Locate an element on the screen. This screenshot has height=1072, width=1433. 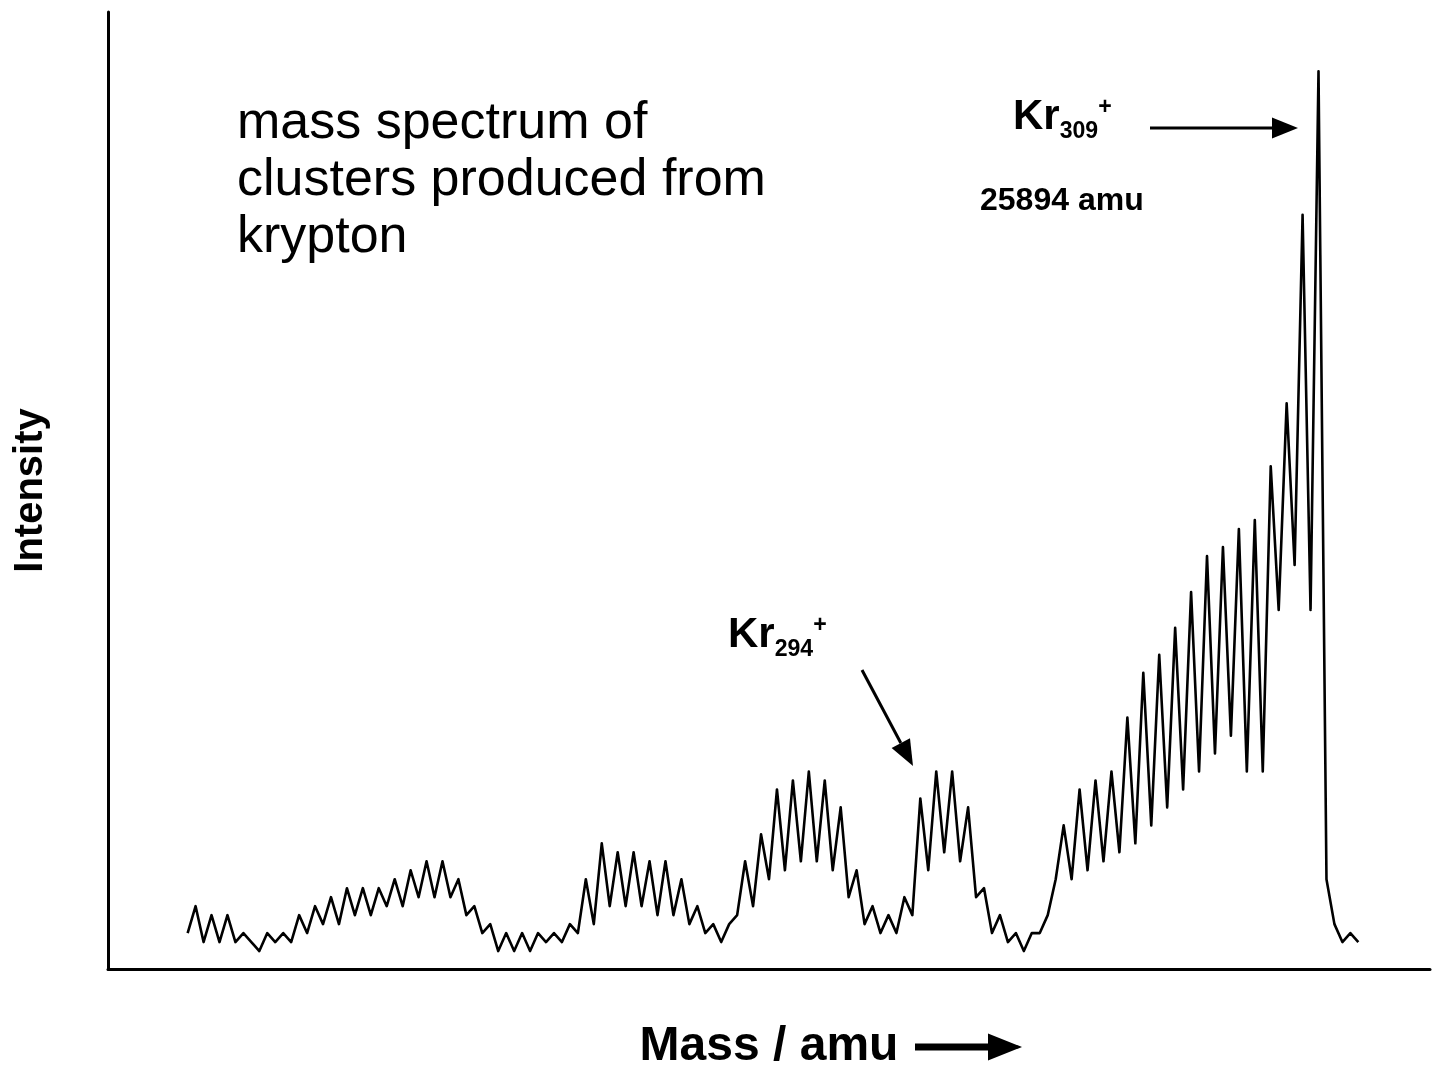
annotation: mass spectrum of clusters produced from krypton is located at coordinates (502, 177).